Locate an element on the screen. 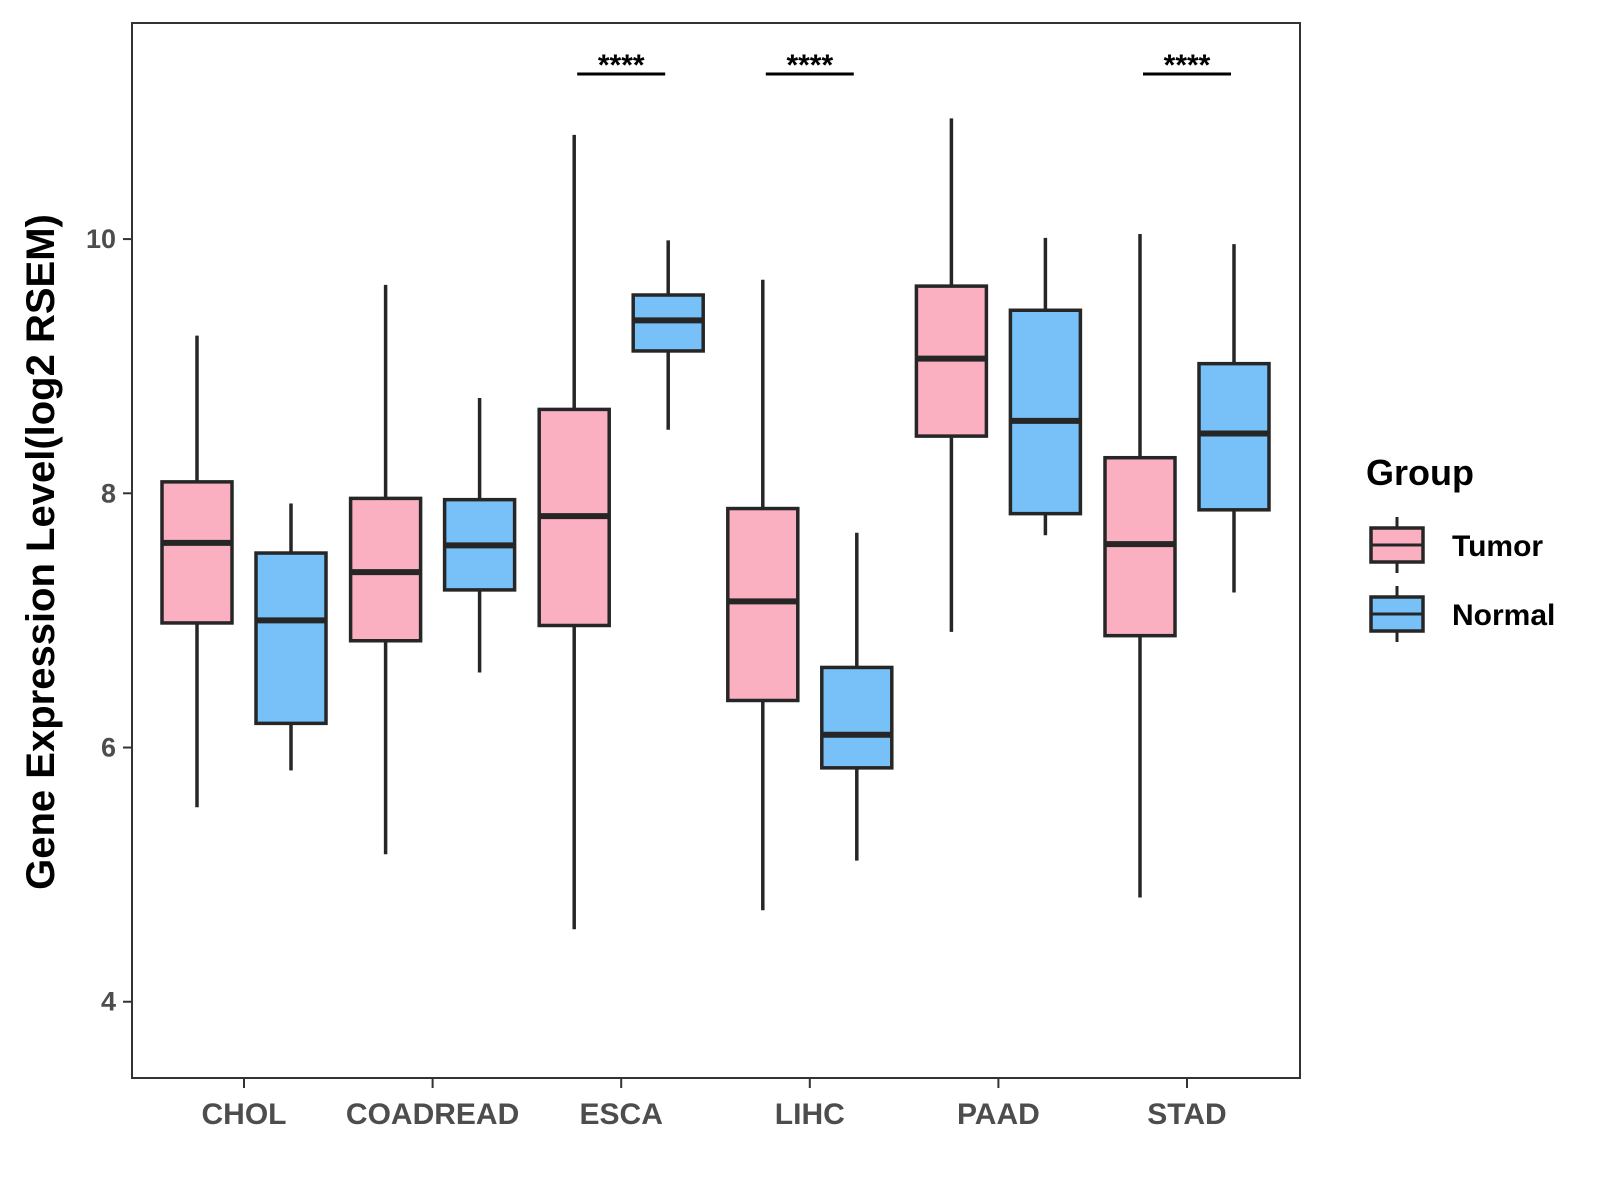 The image size is (1600, 1200). legend-label: Normal is located at coordinates (1503, 615).